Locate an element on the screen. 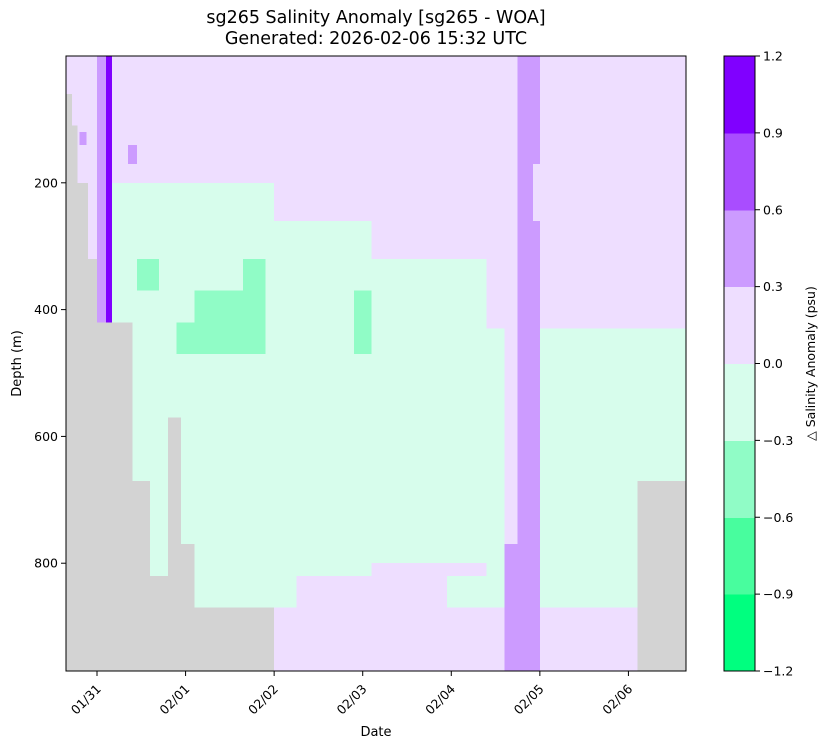  colorbar-tick-label: −0.6 is located at coordinates (778, 517).